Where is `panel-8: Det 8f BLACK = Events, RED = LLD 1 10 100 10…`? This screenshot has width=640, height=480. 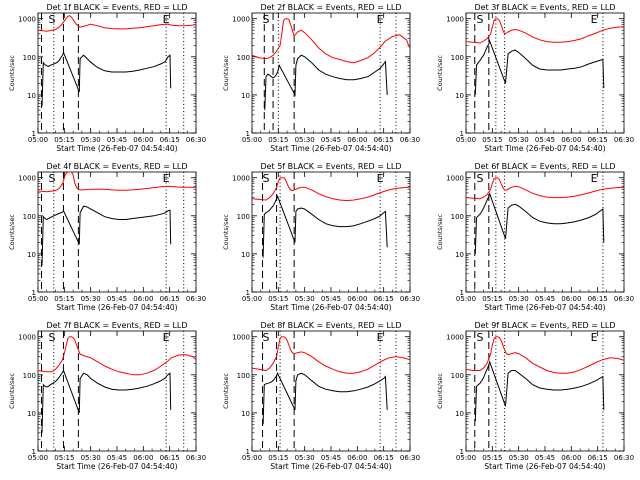 panel-8: Det 8f BLACK = Events, RED = LLD 1 10 100 10… is located at coordinates (321, 396).